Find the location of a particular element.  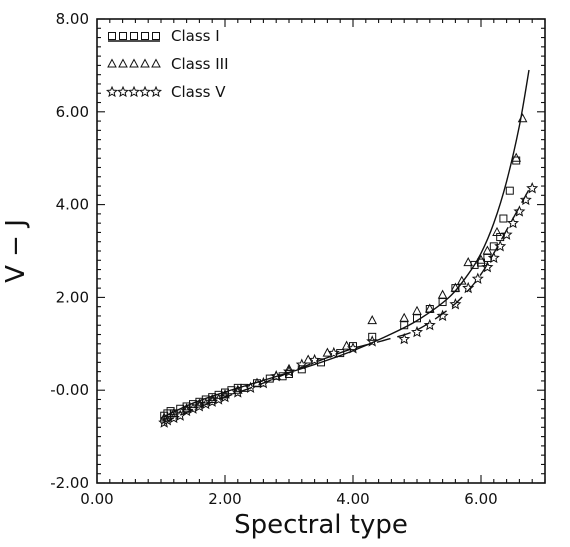

y-axis-title: V − J is located at coordinates (16, 251).